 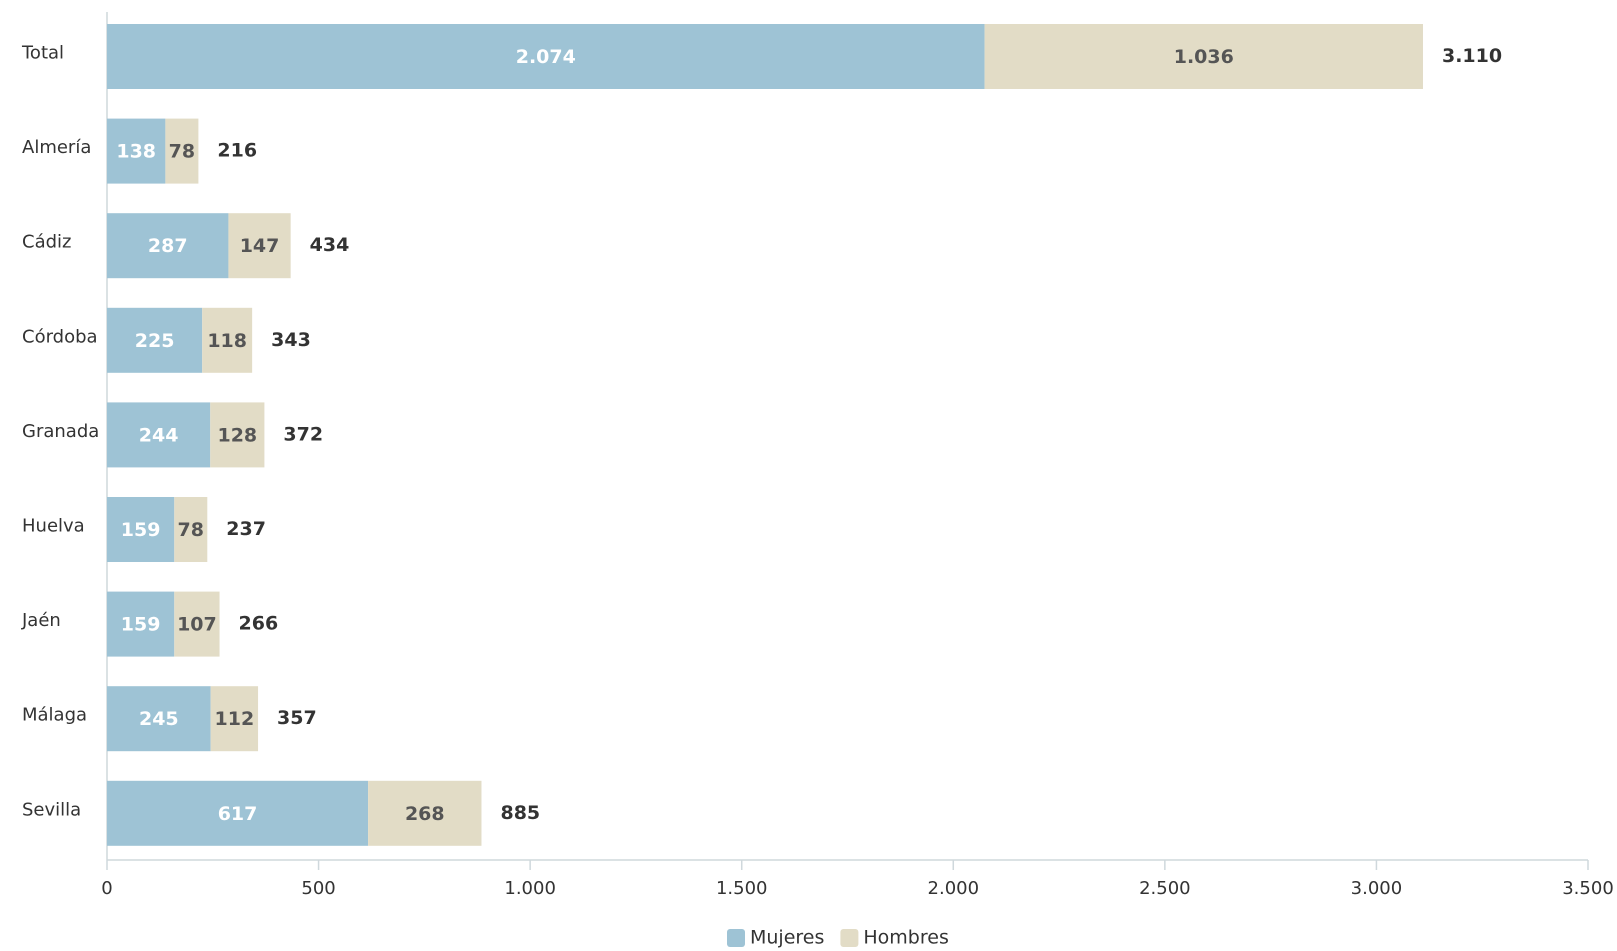 What do you see at coordinates (1588, 888) in the screenshot?
I see `x-tick-label: 3.500` at bounding box center [1588, 888].